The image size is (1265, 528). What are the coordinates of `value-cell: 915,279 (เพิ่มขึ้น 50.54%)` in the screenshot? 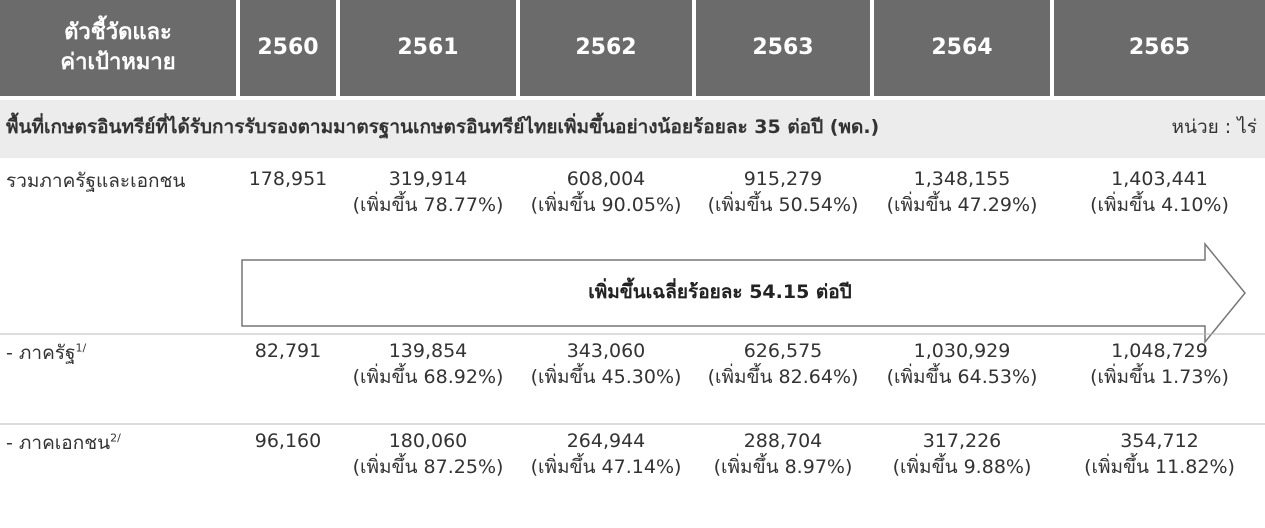 It's located at (783, 192).